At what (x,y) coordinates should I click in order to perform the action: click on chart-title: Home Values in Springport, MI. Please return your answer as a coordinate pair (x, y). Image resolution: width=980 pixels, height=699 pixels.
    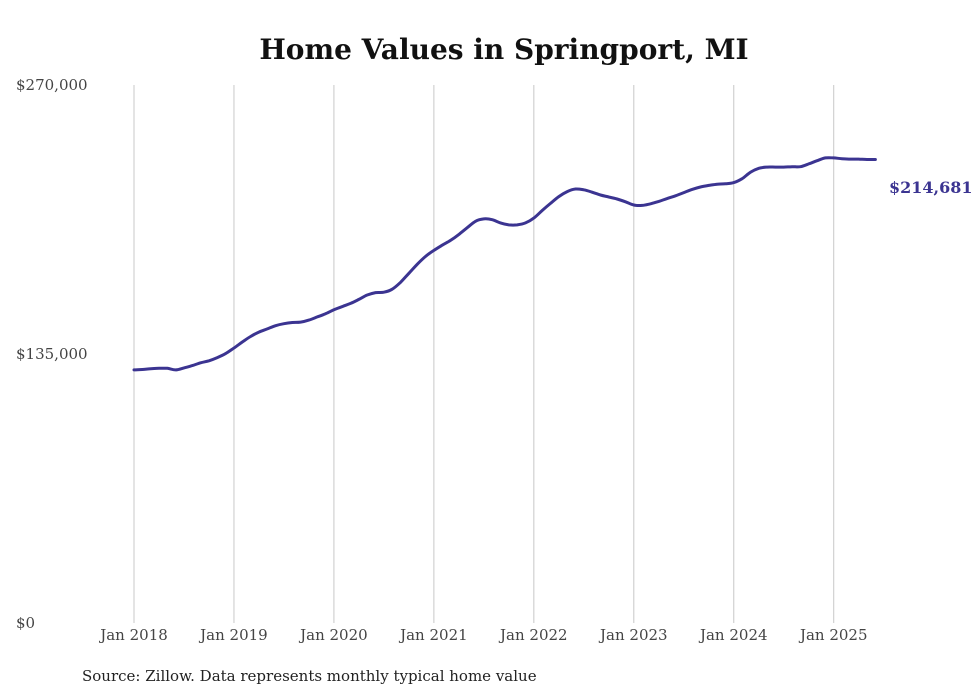
    Looking at the image, I should click on (503, 49).